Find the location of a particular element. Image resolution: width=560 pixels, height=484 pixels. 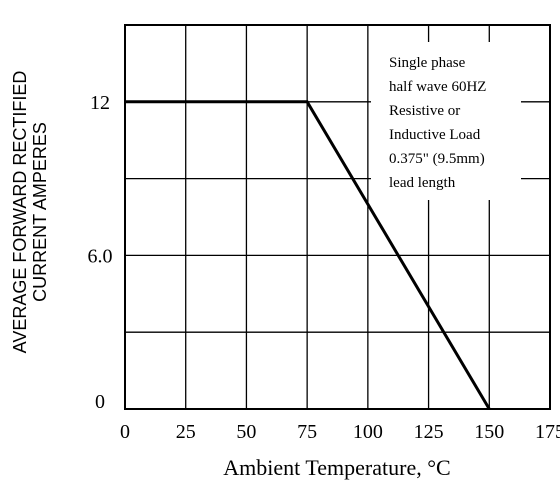

x-tick-labels: 0 25 50 75 100 125 150 175 is located at coordinates (340, 432).